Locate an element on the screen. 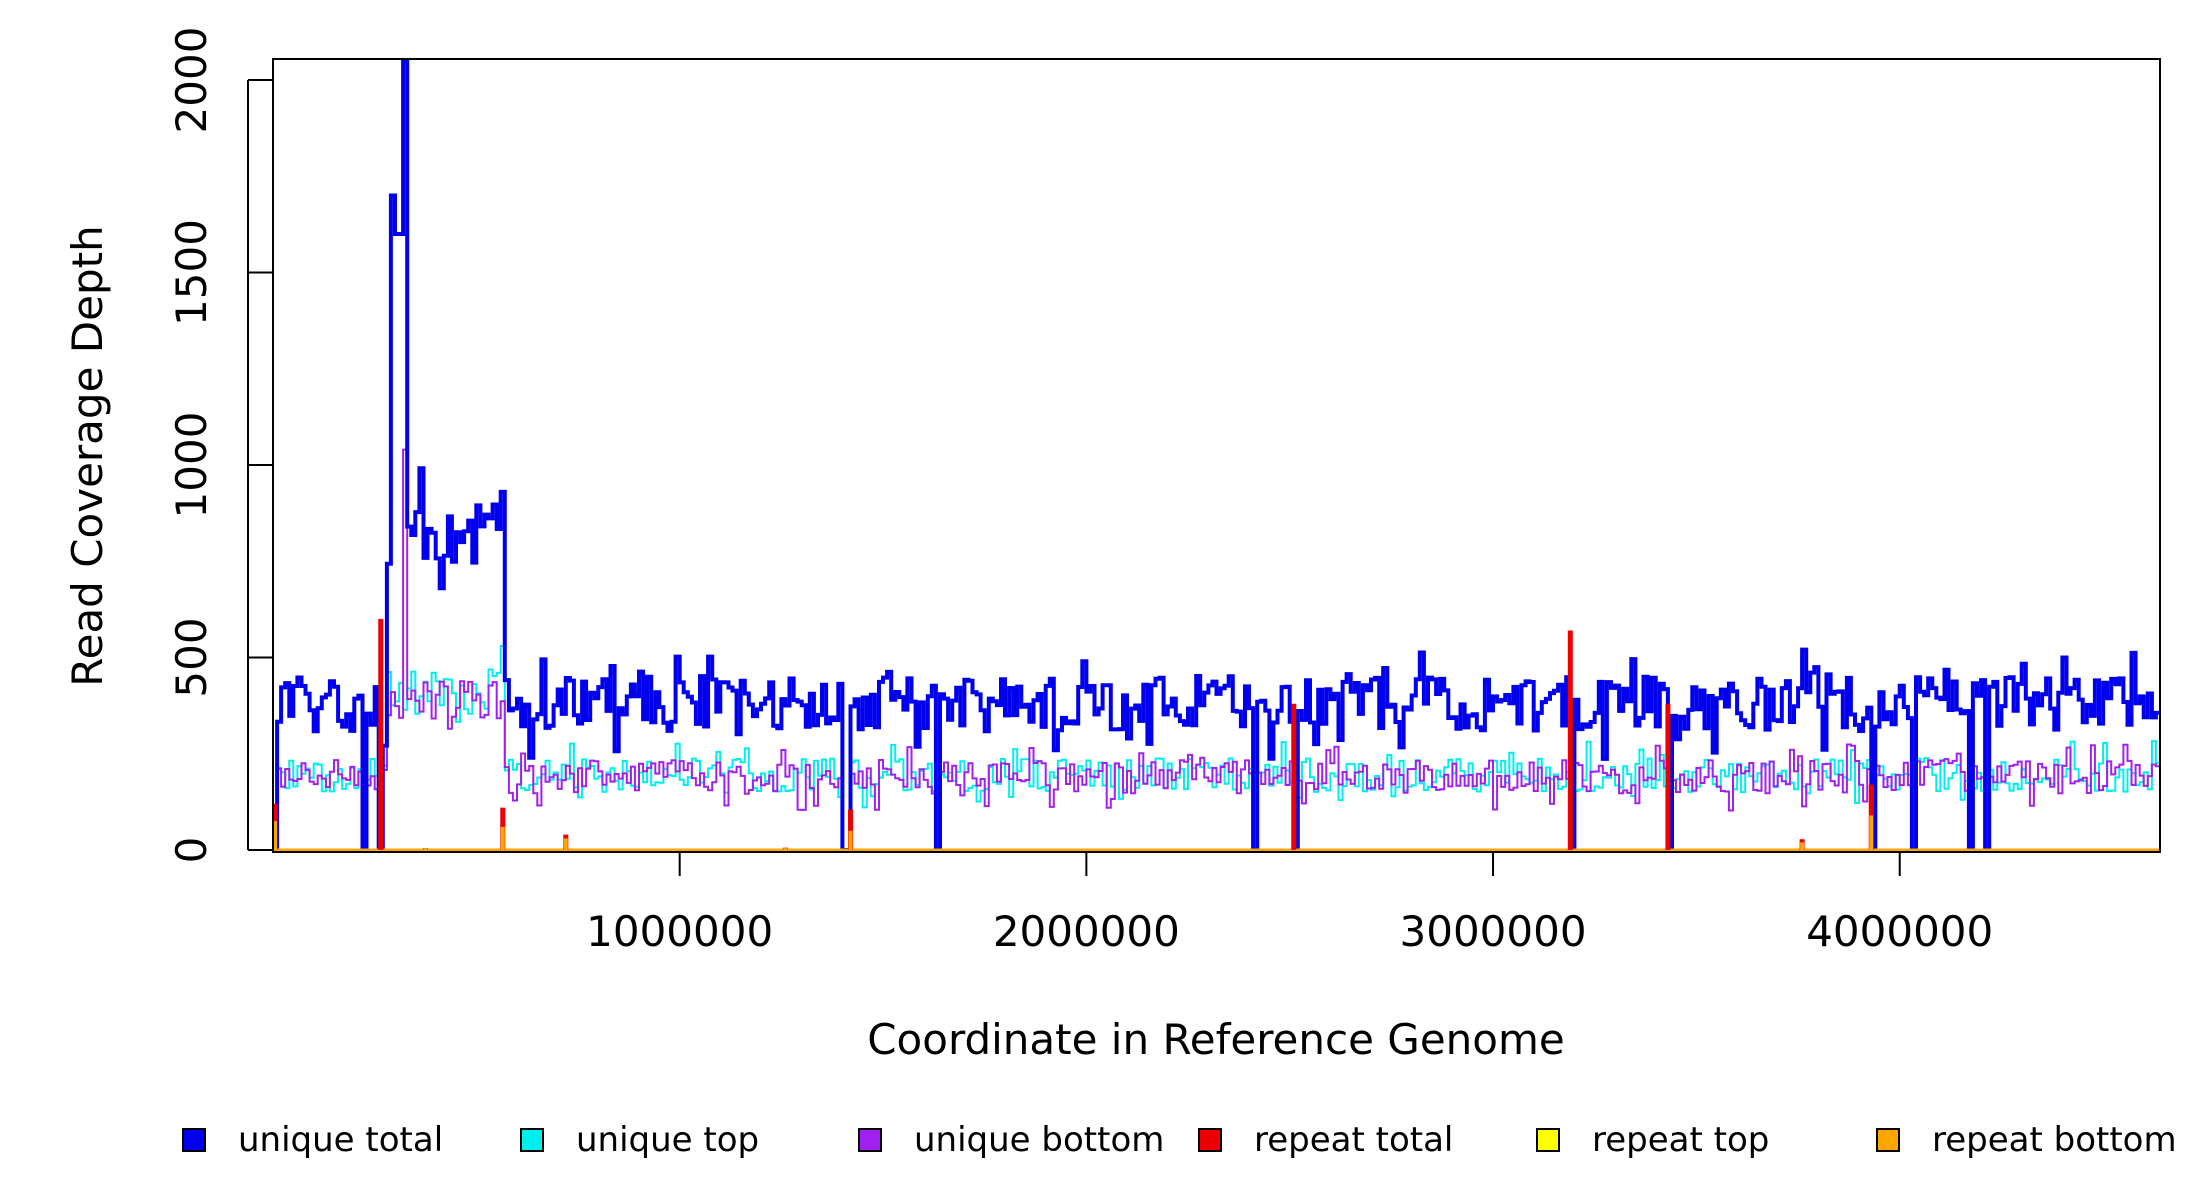 The image size is (2200, 1200). legend-item-repeat-top: repeat top is located at coordinates (1652, 1140).